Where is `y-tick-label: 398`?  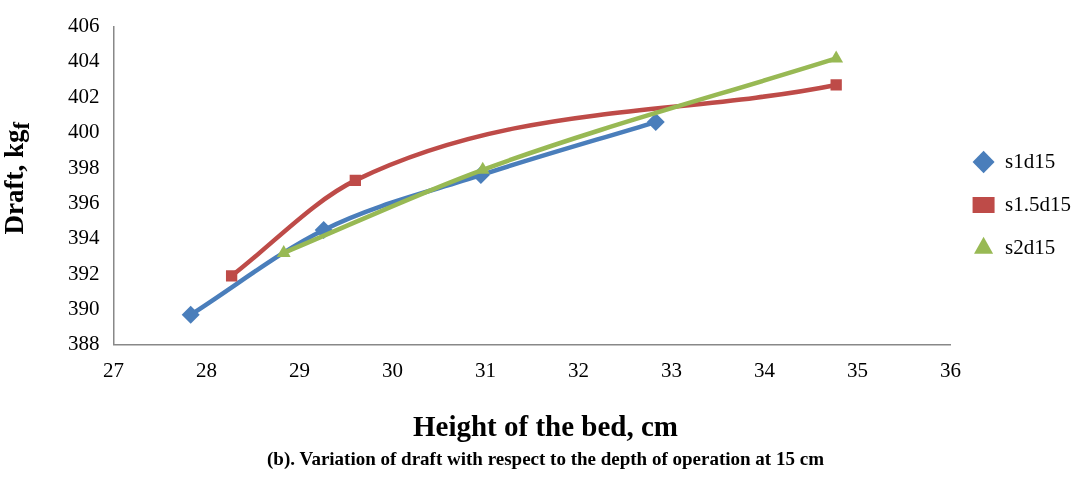
y-tick-label: 398 is located at coordinates (84, 166).